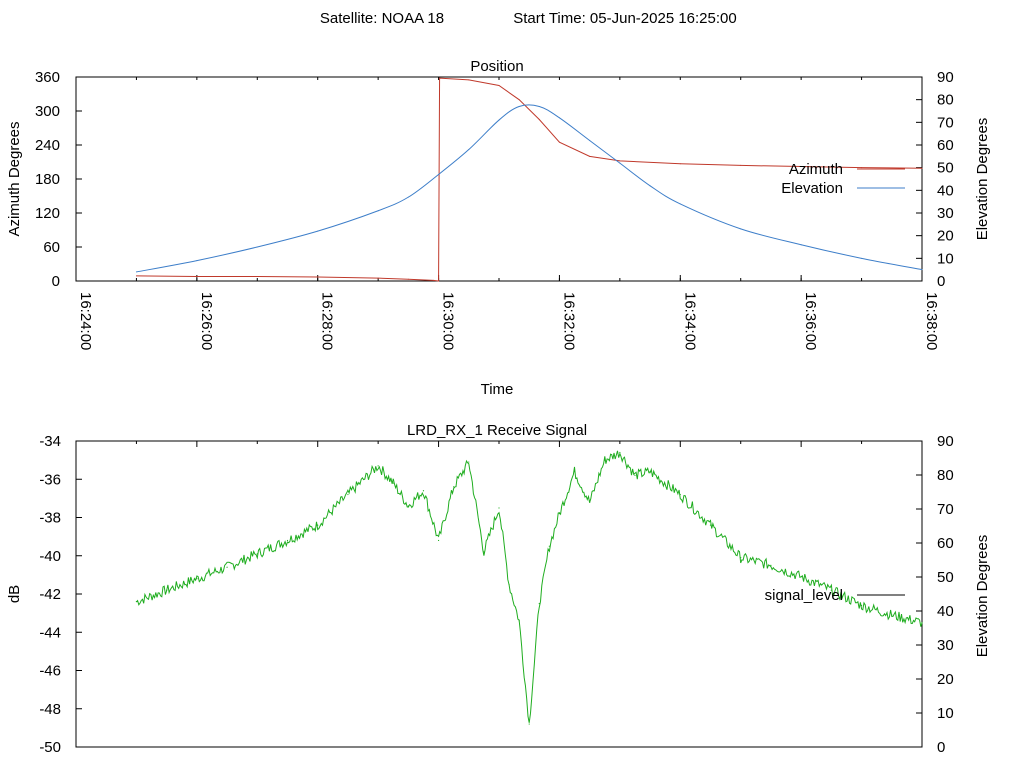 This screenshot has height=768, width=1024. Describe the element at coordinates (945, 611) in the screenshot. I see `signal-y2tick-label: 40` at that location.